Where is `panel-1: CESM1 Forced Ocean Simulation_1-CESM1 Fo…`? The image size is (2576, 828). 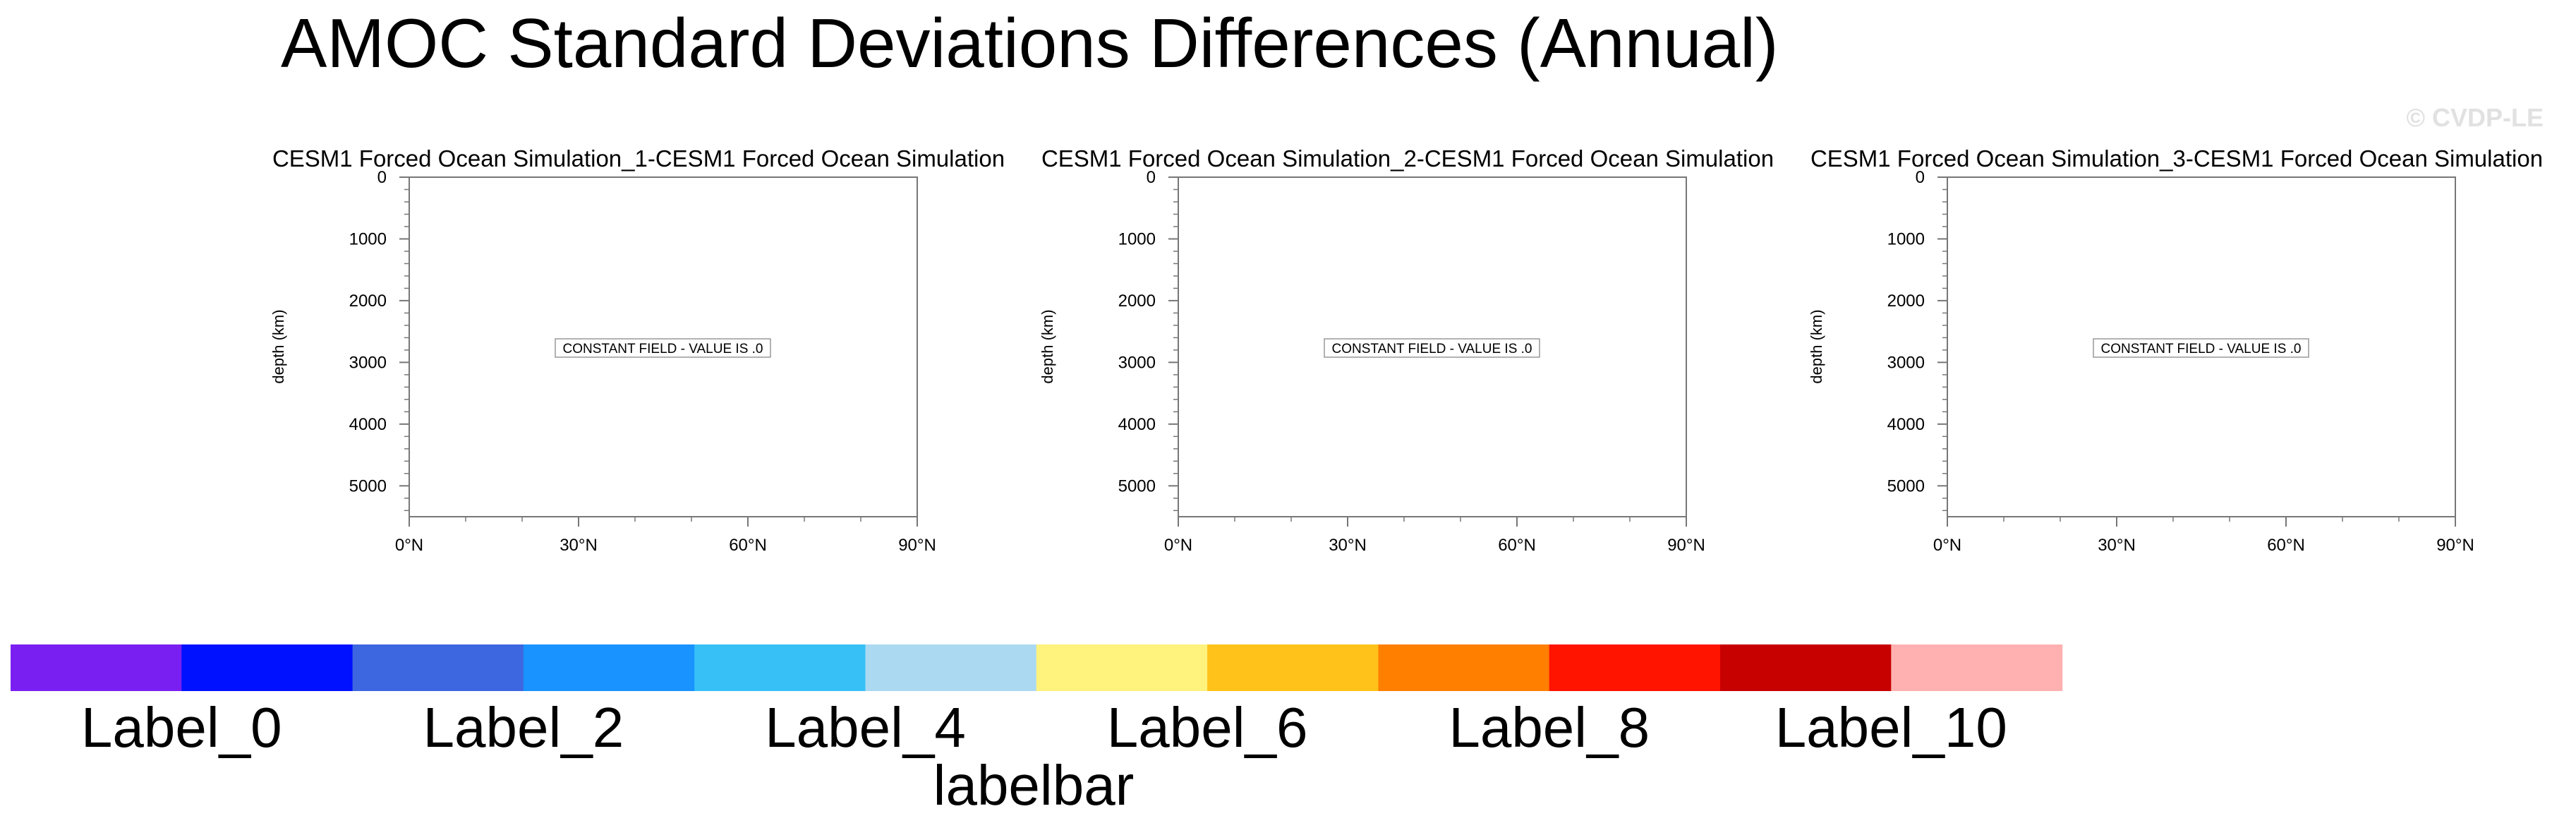
panel-1: CESM1 Forced Ocean Simulation_1-CESM1 Fo… is located at coordinates (638, 350).